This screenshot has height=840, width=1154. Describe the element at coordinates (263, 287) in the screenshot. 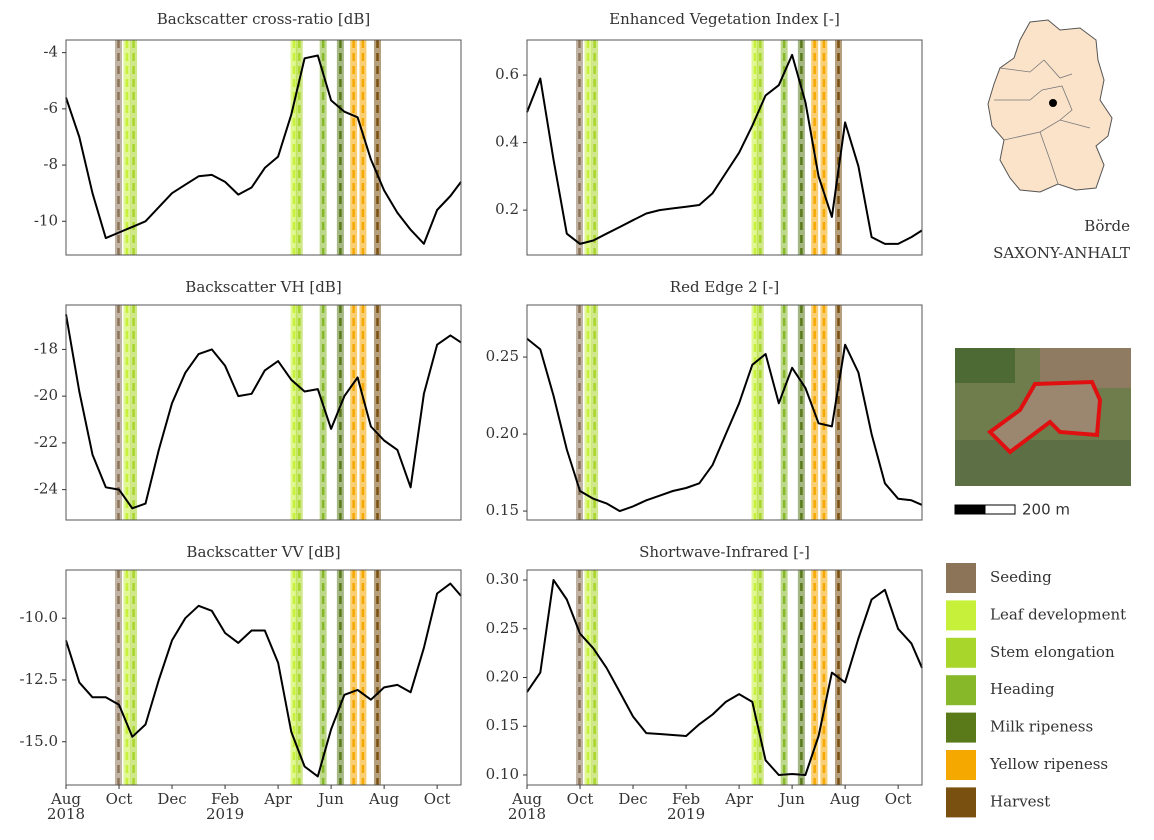

I see `chart-title: Backscatter VH [dB]` at that location.